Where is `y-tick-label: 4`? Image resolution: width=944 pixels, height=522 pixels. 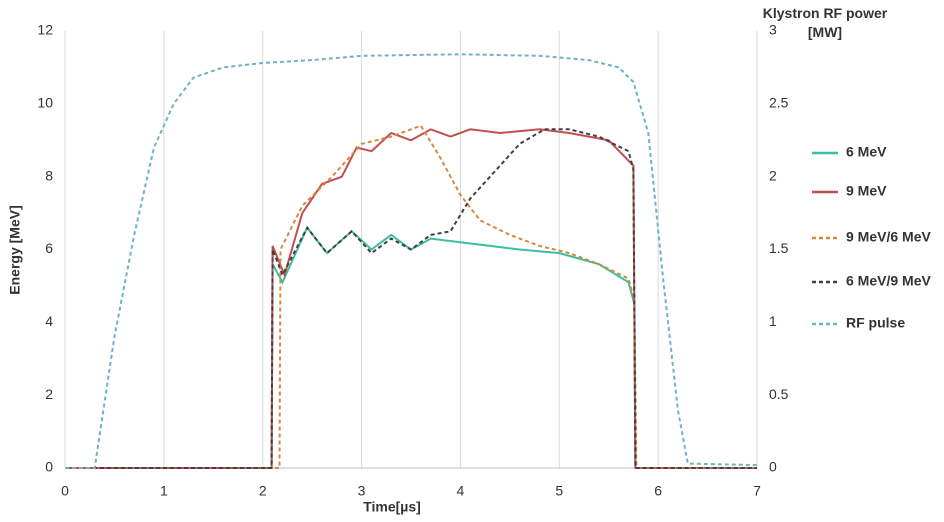 y-tick-label: 4 is located at coordinates (49, 321).